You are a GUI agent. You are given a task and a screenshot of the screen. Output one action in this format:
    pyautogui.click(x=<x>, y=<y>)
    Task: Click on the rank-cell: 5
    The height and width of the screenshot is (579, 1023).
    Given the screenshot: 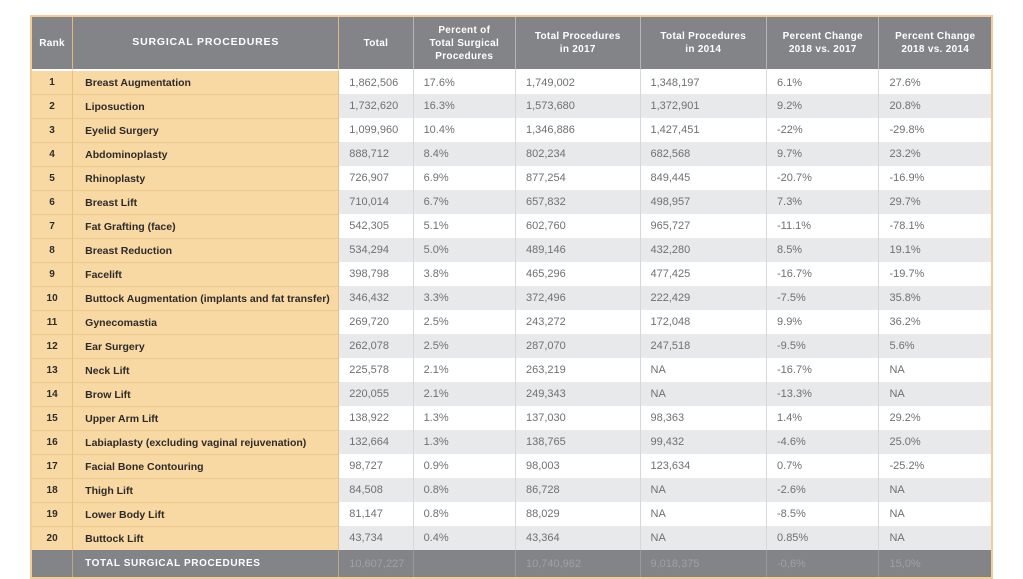 What is the action you would take?
    pyautogui.click(x=52, y=178)
    